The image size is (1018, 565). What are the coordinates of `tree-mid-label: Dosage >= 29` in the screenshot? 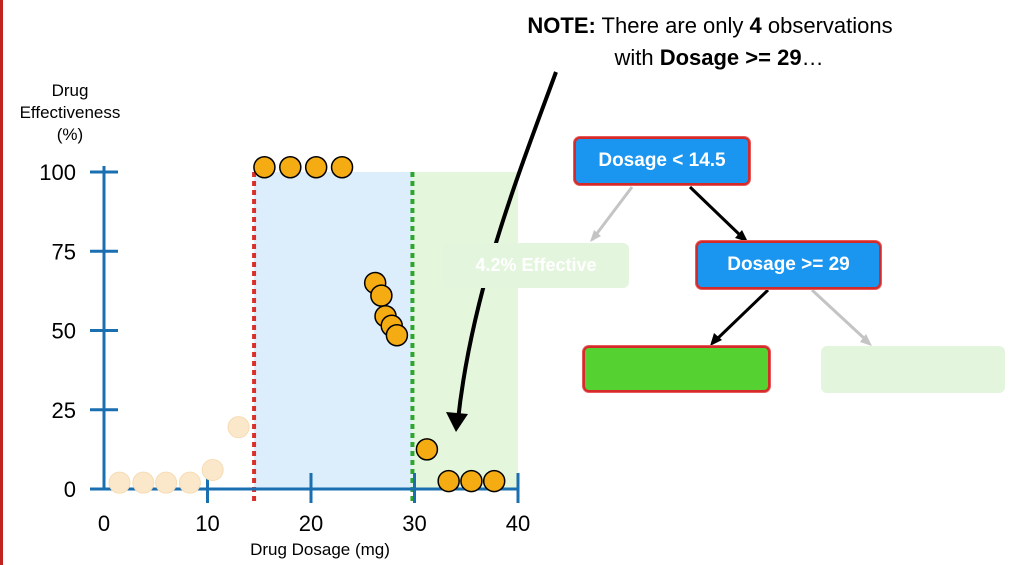 It's located at (788, 264).